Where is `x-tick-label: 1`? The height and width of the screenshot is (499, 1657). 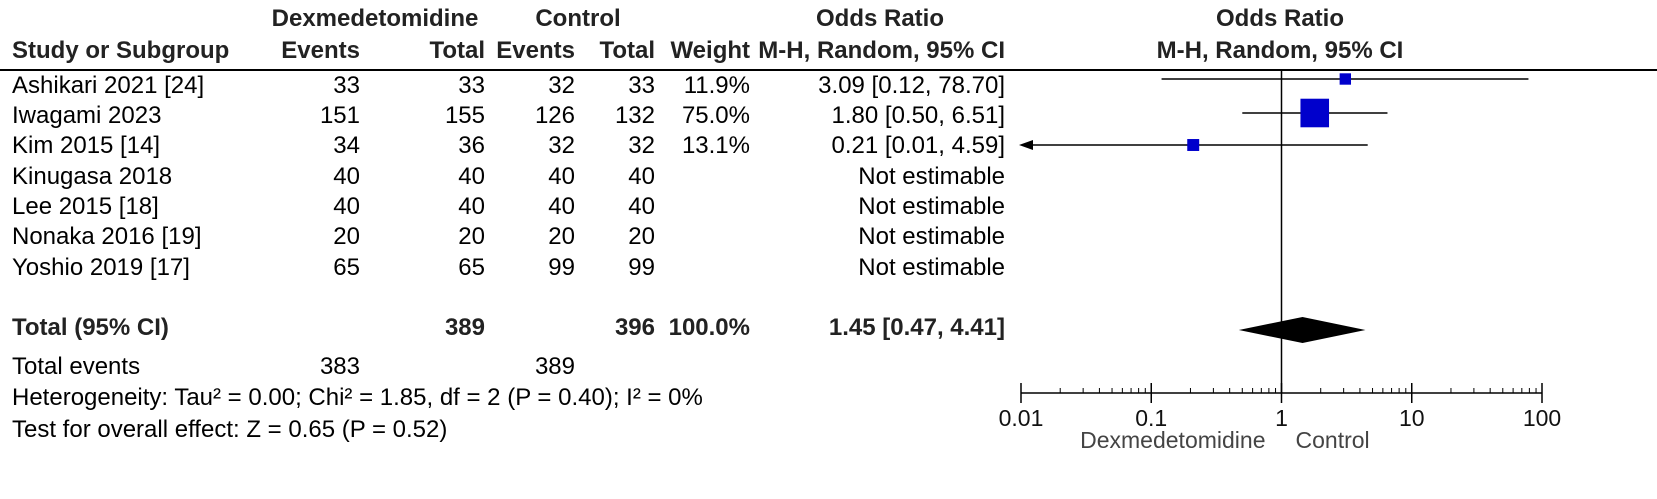
x-tick-label: 1 is located at coordinates (1281, 418).